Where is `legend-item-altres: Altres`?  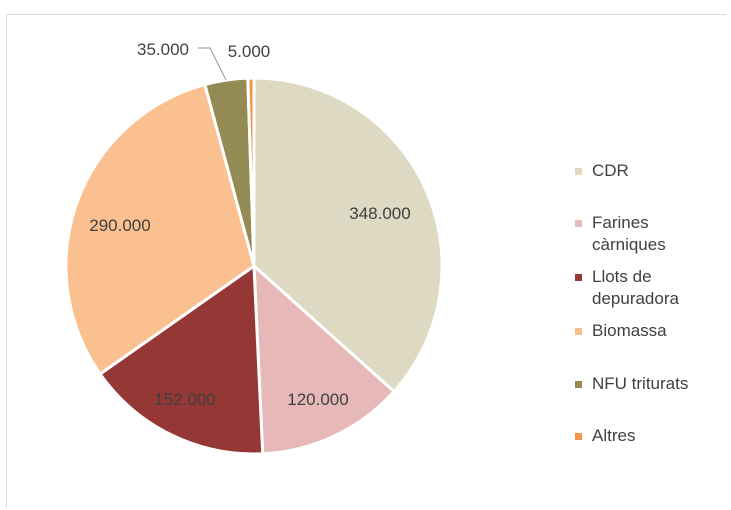 legend-item-altres: Altres is located at coordinates (648, 436).